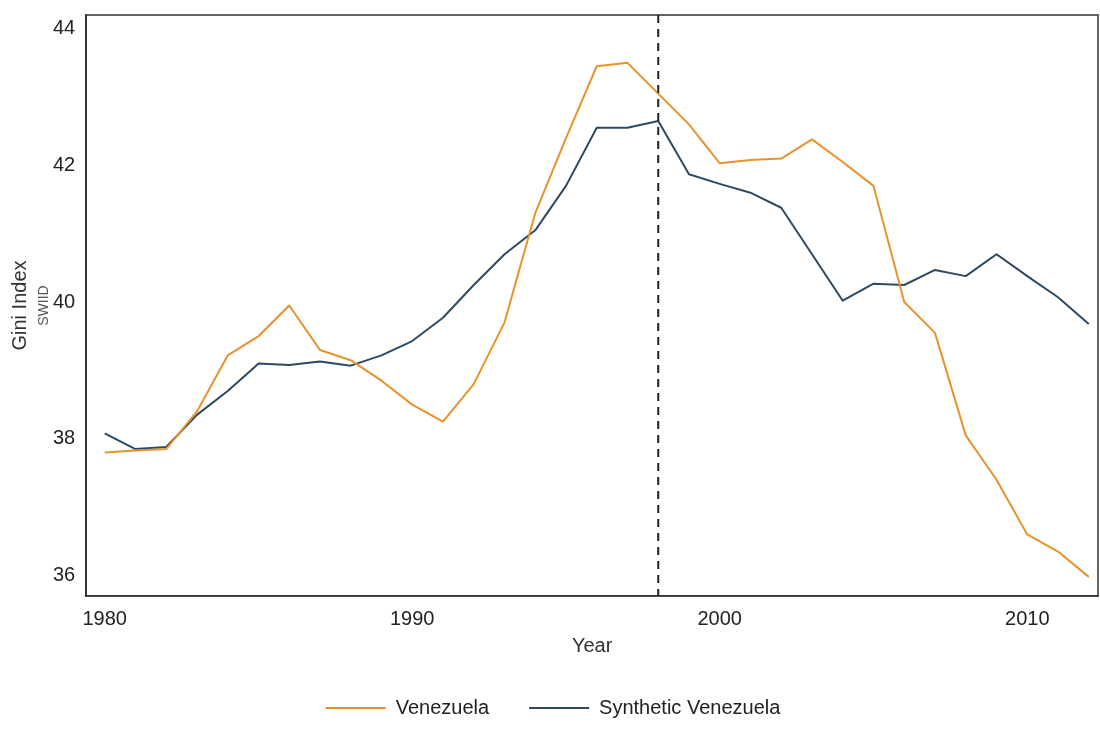  I want to click on text: SWIID, so click(42, 305).